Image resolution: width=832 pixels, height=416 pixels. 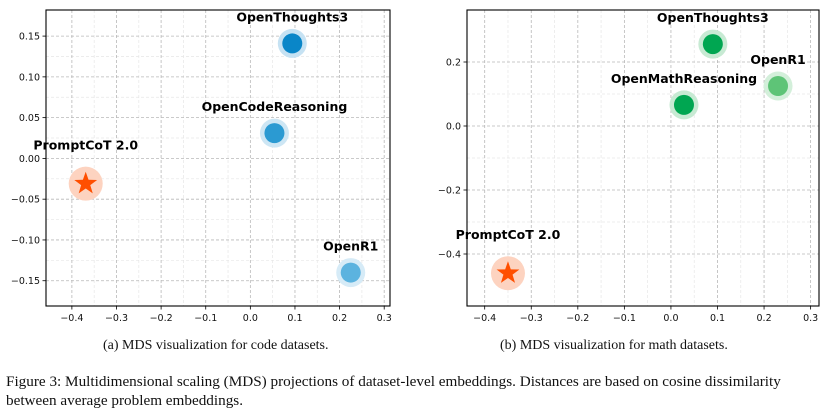 I want to click on data-point-openmathreasoning, so click(x=684, y=105).